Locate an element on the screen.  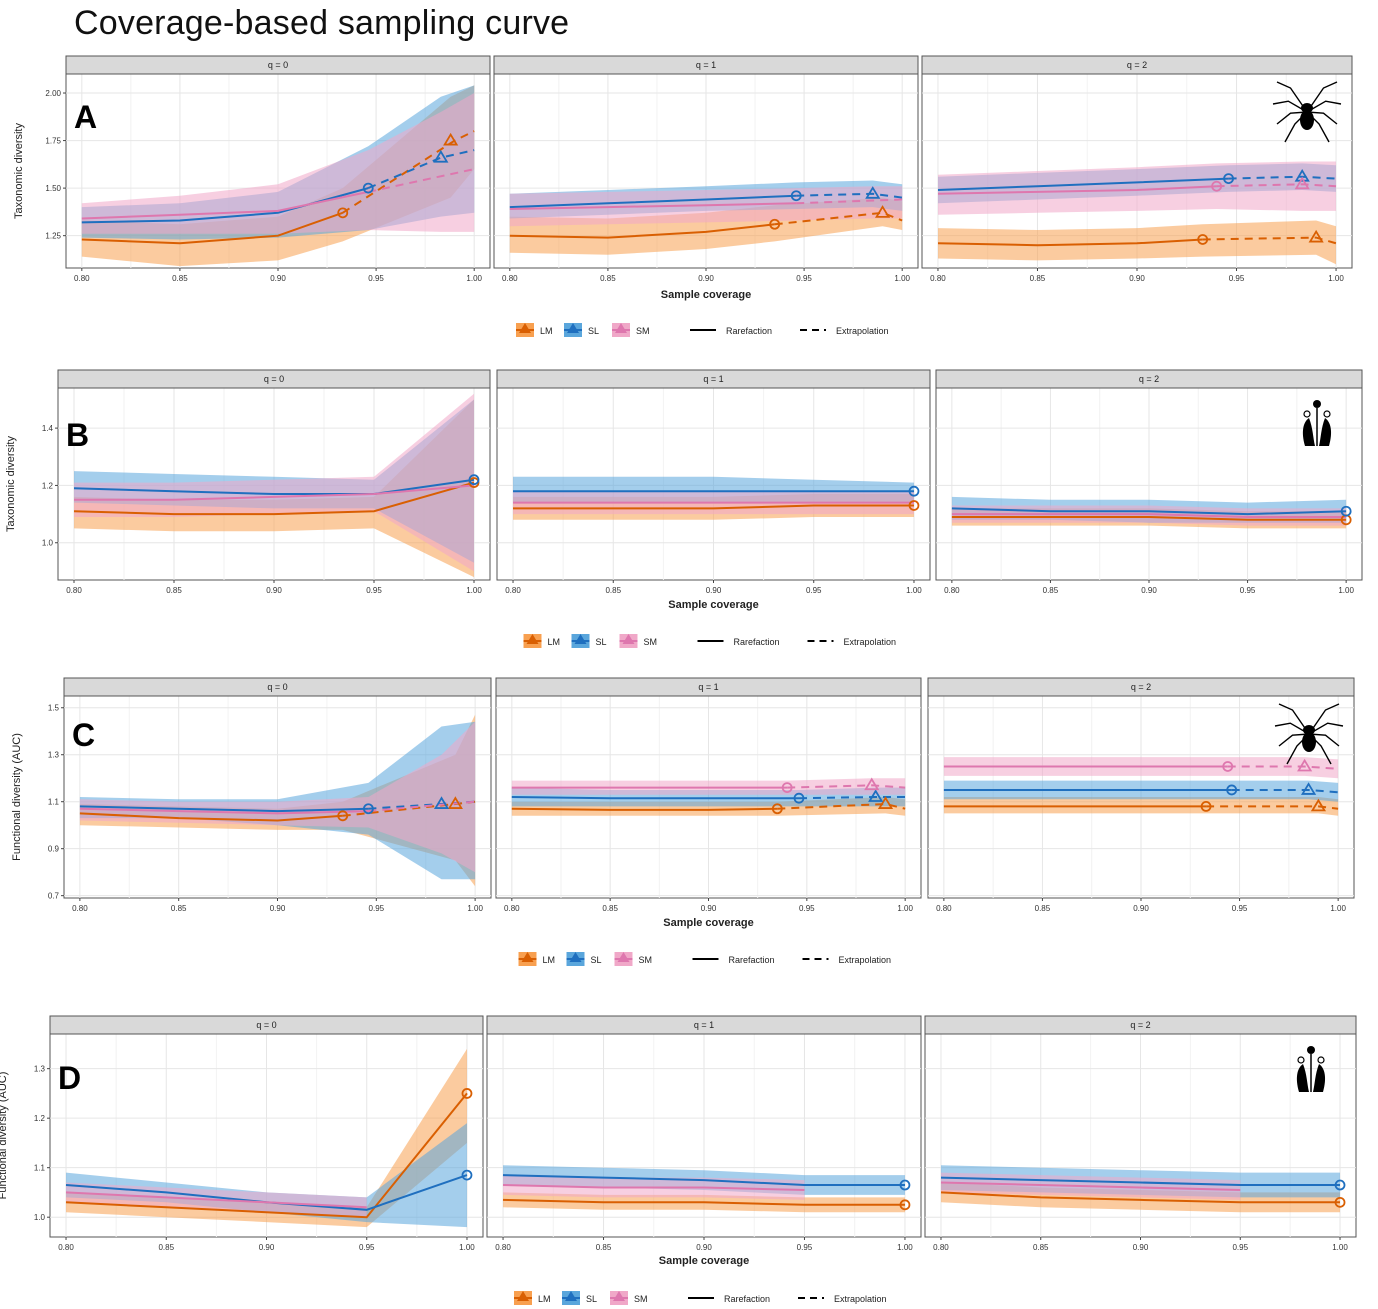
y-tick-label: 1.4 is located at coordinates (48, 428).